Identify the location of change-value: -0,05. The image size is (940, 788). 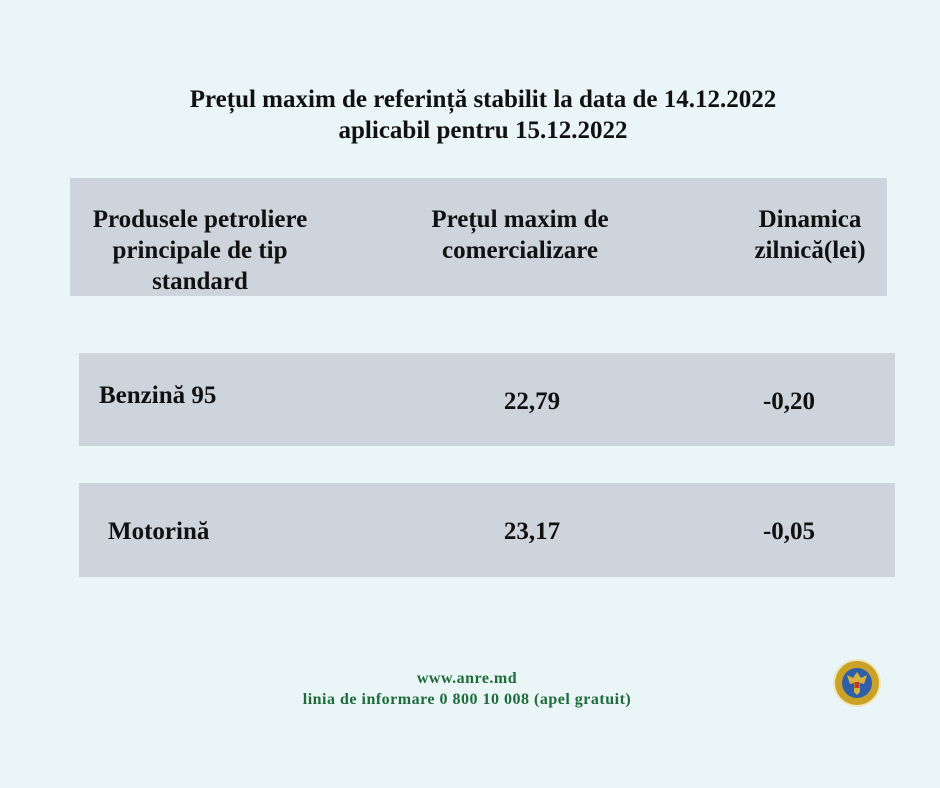
(789, 531).